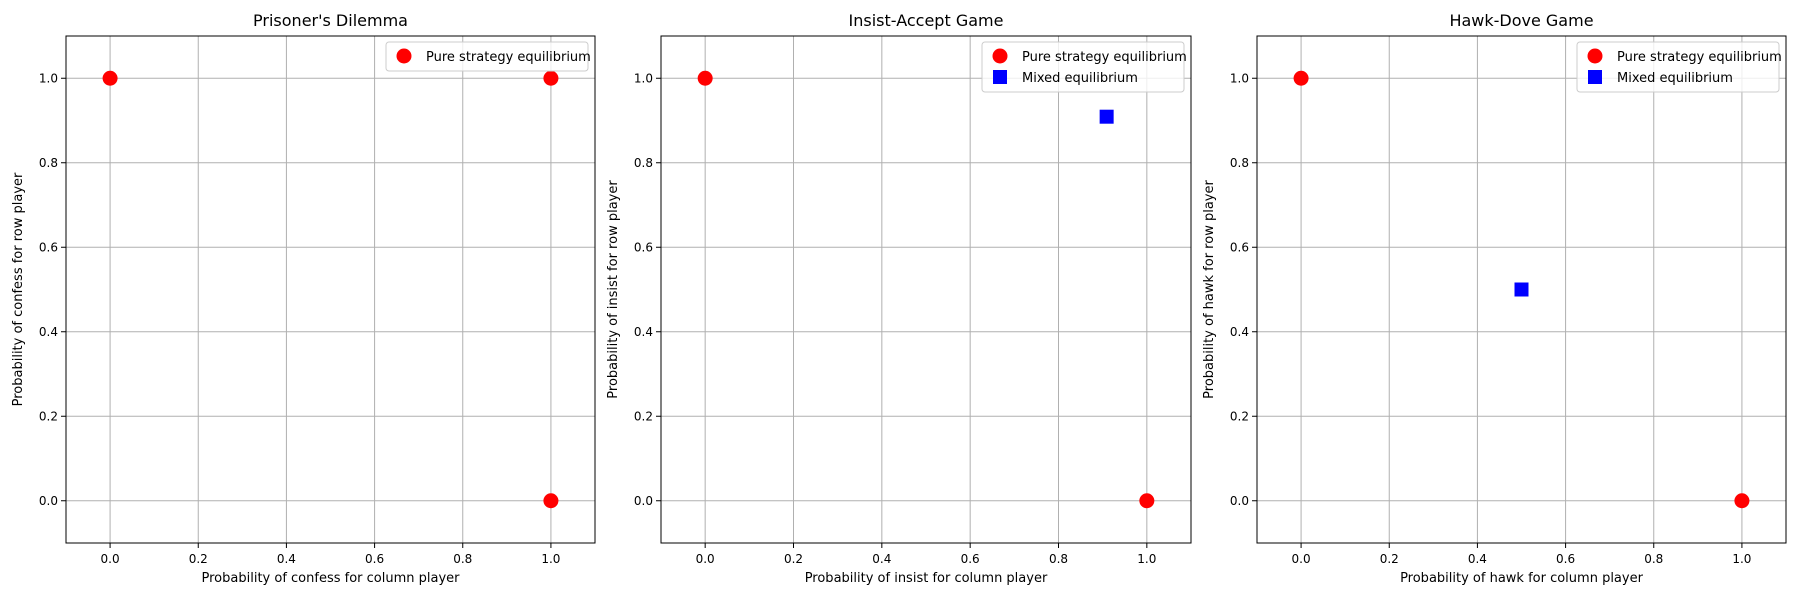  What do you see at coordinates (926, 578) in the screenshot?
I see `x-axis-label: Probability of insist for column player` at bounding box center [926, 578].